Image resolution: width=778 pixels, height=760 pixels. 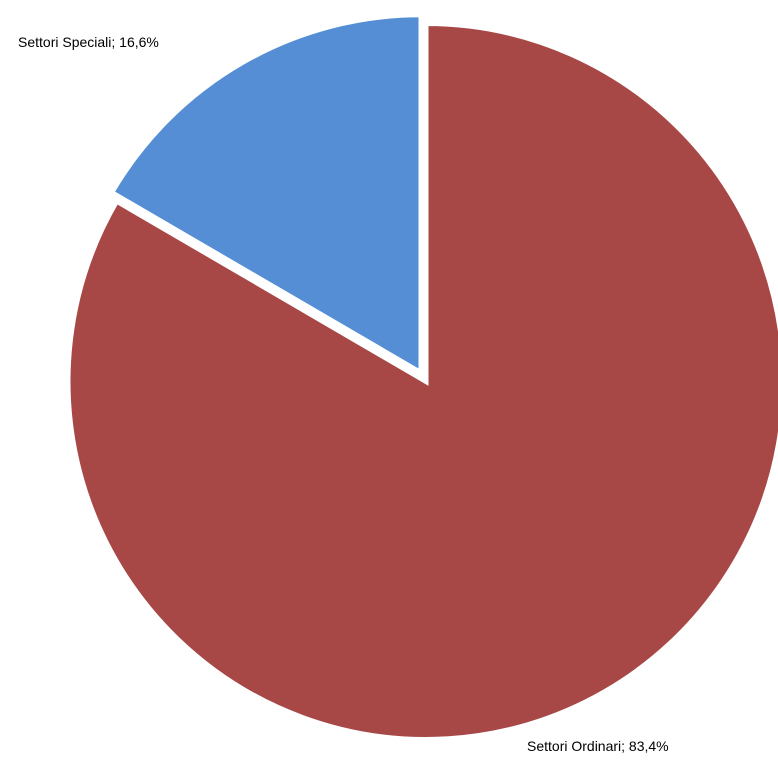 I want to click on slice-label-settori-ordinari: Settori Ordinari; 83,4%, so click(x=598, y=746).